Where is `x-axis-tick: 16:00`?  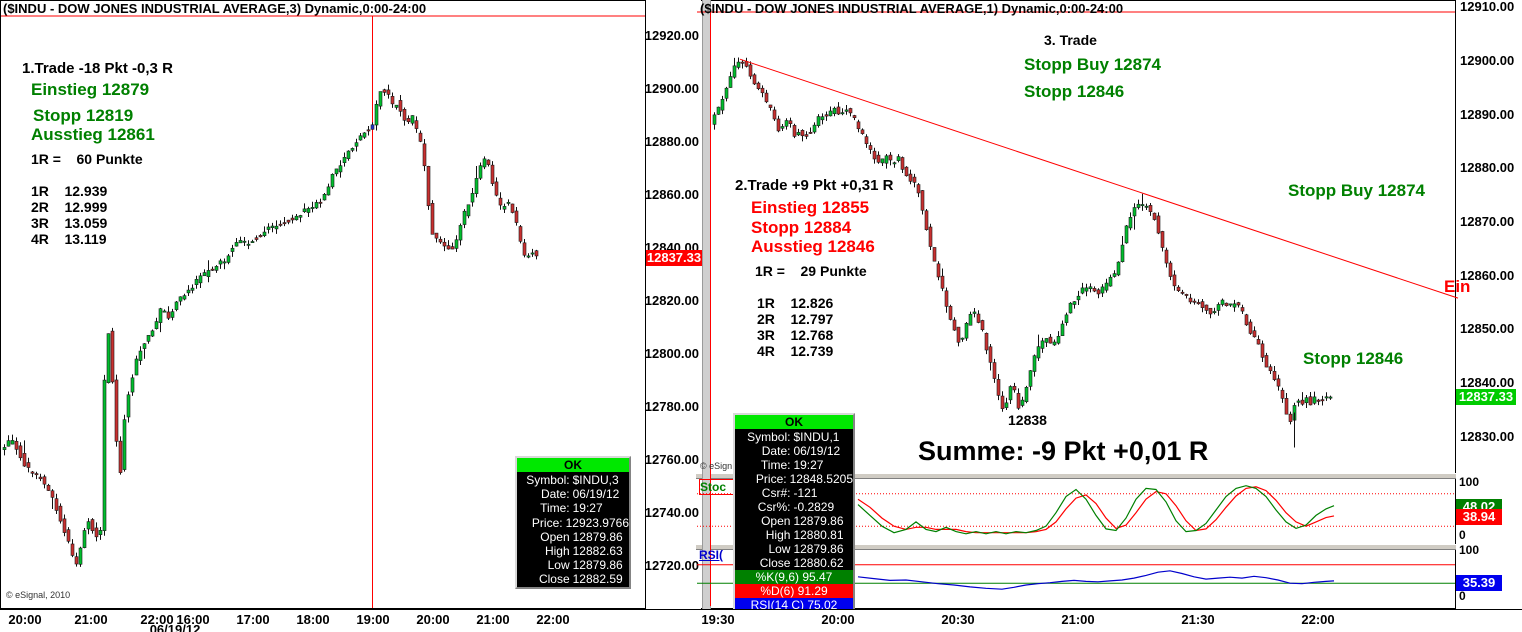
x-axis-tick: 16:00 is located at coordinates (193, 619).